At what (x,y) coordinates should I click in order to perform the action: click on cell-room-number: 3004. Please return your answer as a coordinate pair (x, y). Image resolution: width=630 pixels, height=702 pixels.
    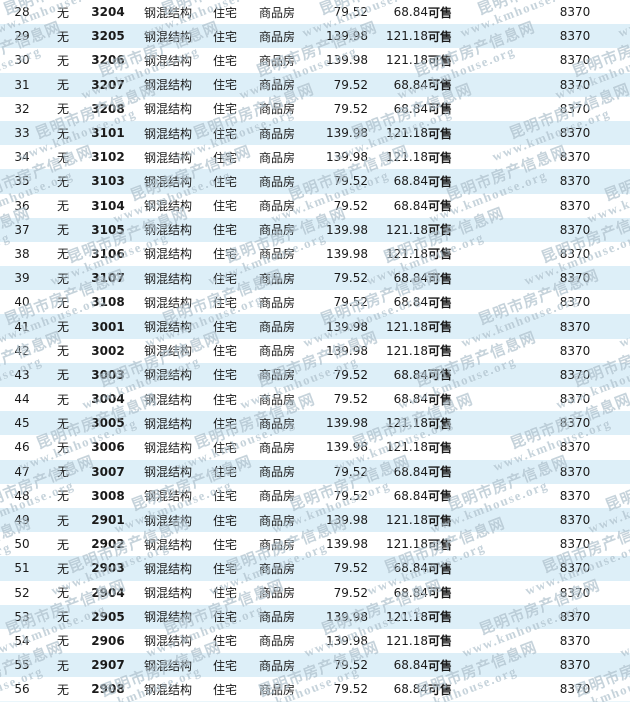
    Looking at the image, I should click on (108, 399).